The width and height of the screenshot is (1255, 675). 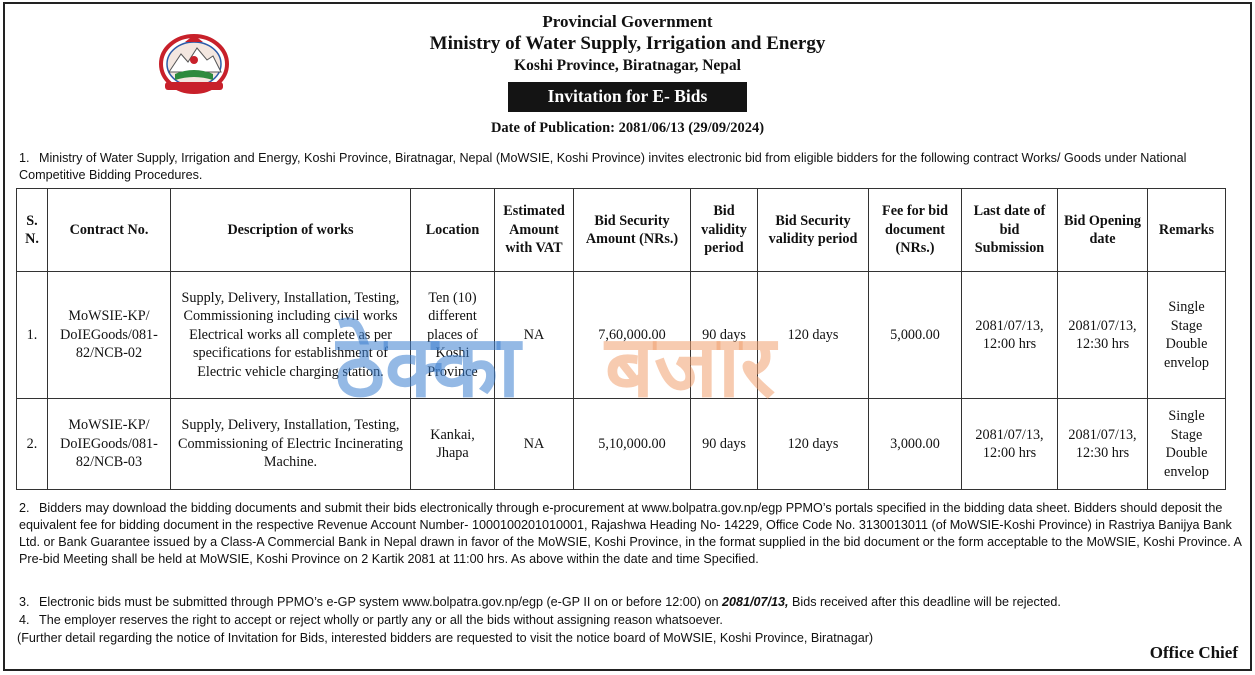 What do you see at coordinates (290, 230) in the screenshot?
I see `col-description: Description of works` at bounding box center [290, 230].